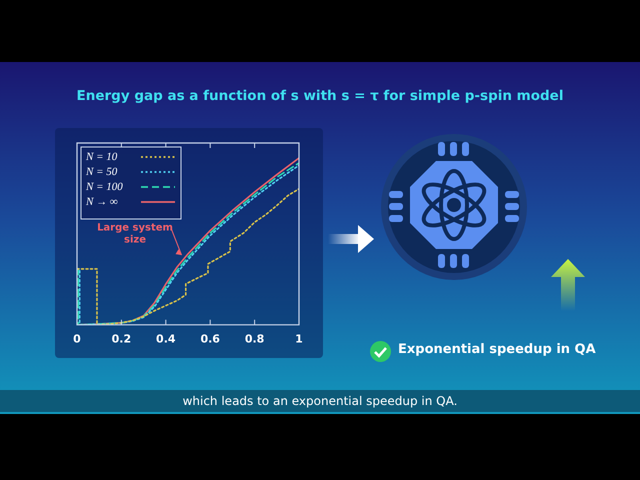  What do you see at coordinates (299, 339) in the screenshot?
I see `x-tick-label: 1` at bounding box center [299, 339].